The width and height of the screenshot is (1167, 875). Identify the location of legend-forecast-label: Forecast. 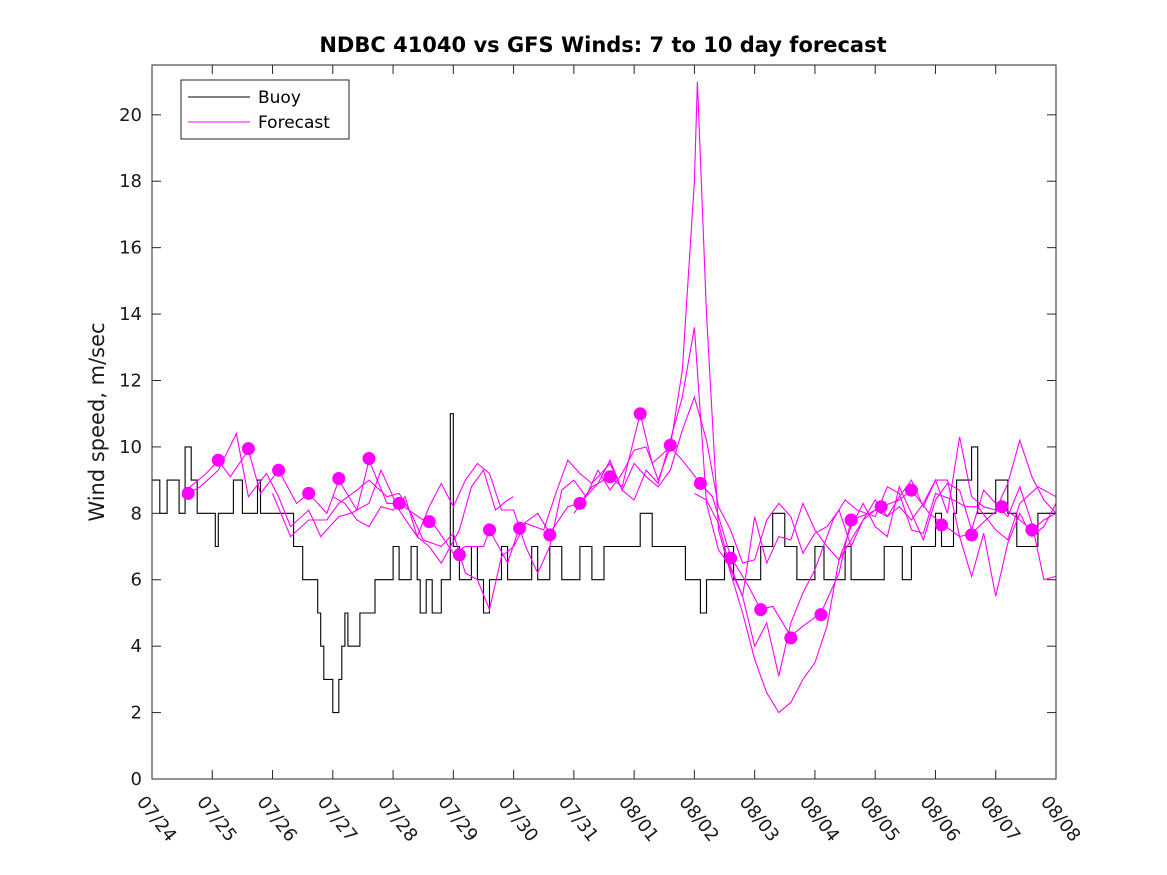
(294, 123).